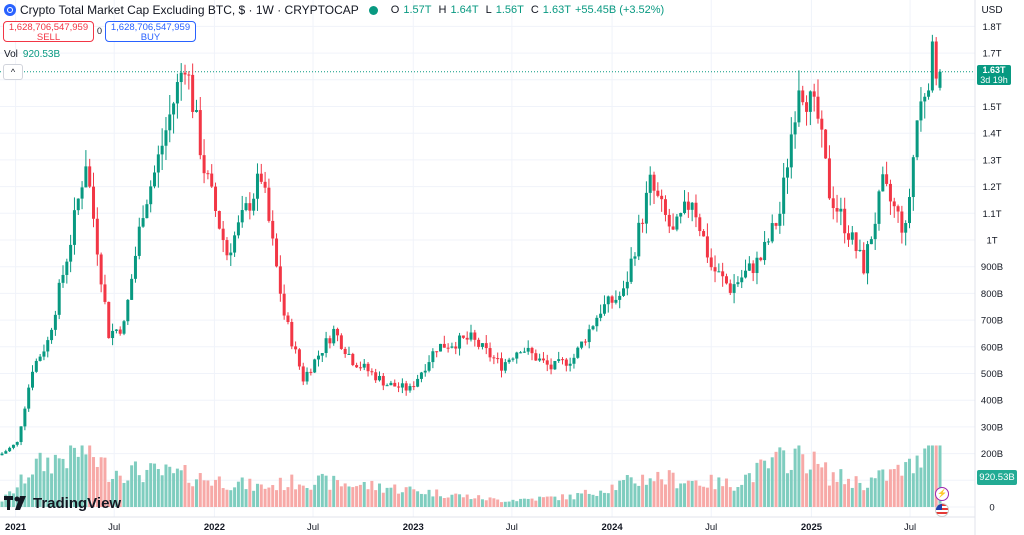 This screenshot has height=535, width=1024. Describe the element at coordinates (991, 241) in the screenshot. I see `price-tick-label: 1T` at that location.